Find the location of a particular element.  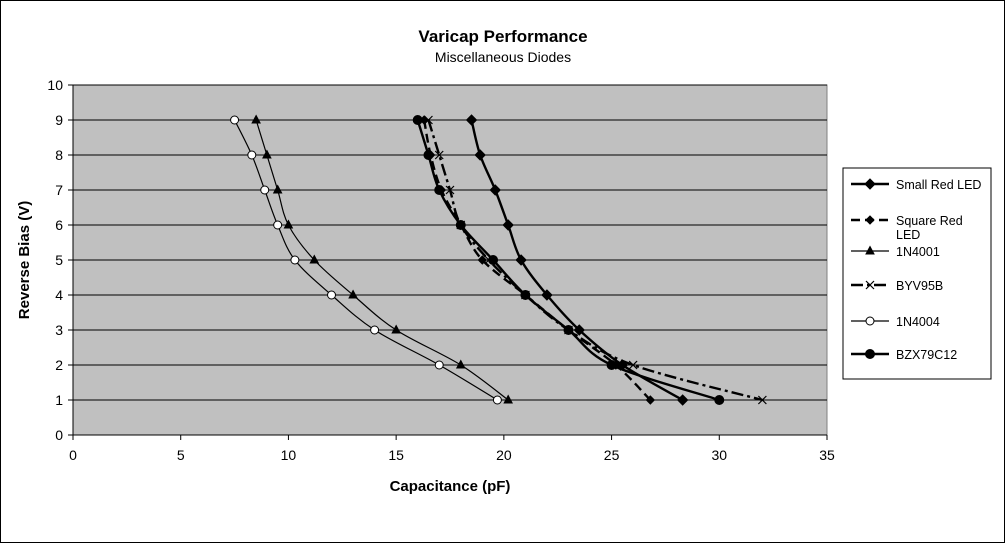

x-tick-label: 20 is located at coordinates (504, 455).